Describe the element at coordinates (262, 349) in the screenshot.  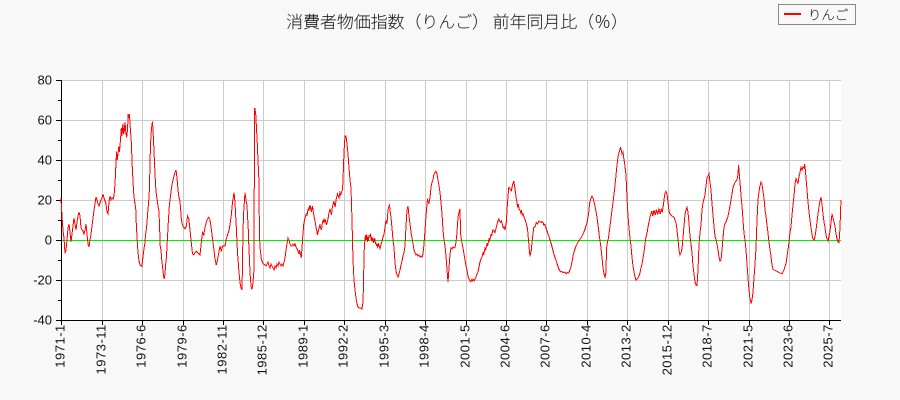
I see `svg-text: 1985-12` at that location.